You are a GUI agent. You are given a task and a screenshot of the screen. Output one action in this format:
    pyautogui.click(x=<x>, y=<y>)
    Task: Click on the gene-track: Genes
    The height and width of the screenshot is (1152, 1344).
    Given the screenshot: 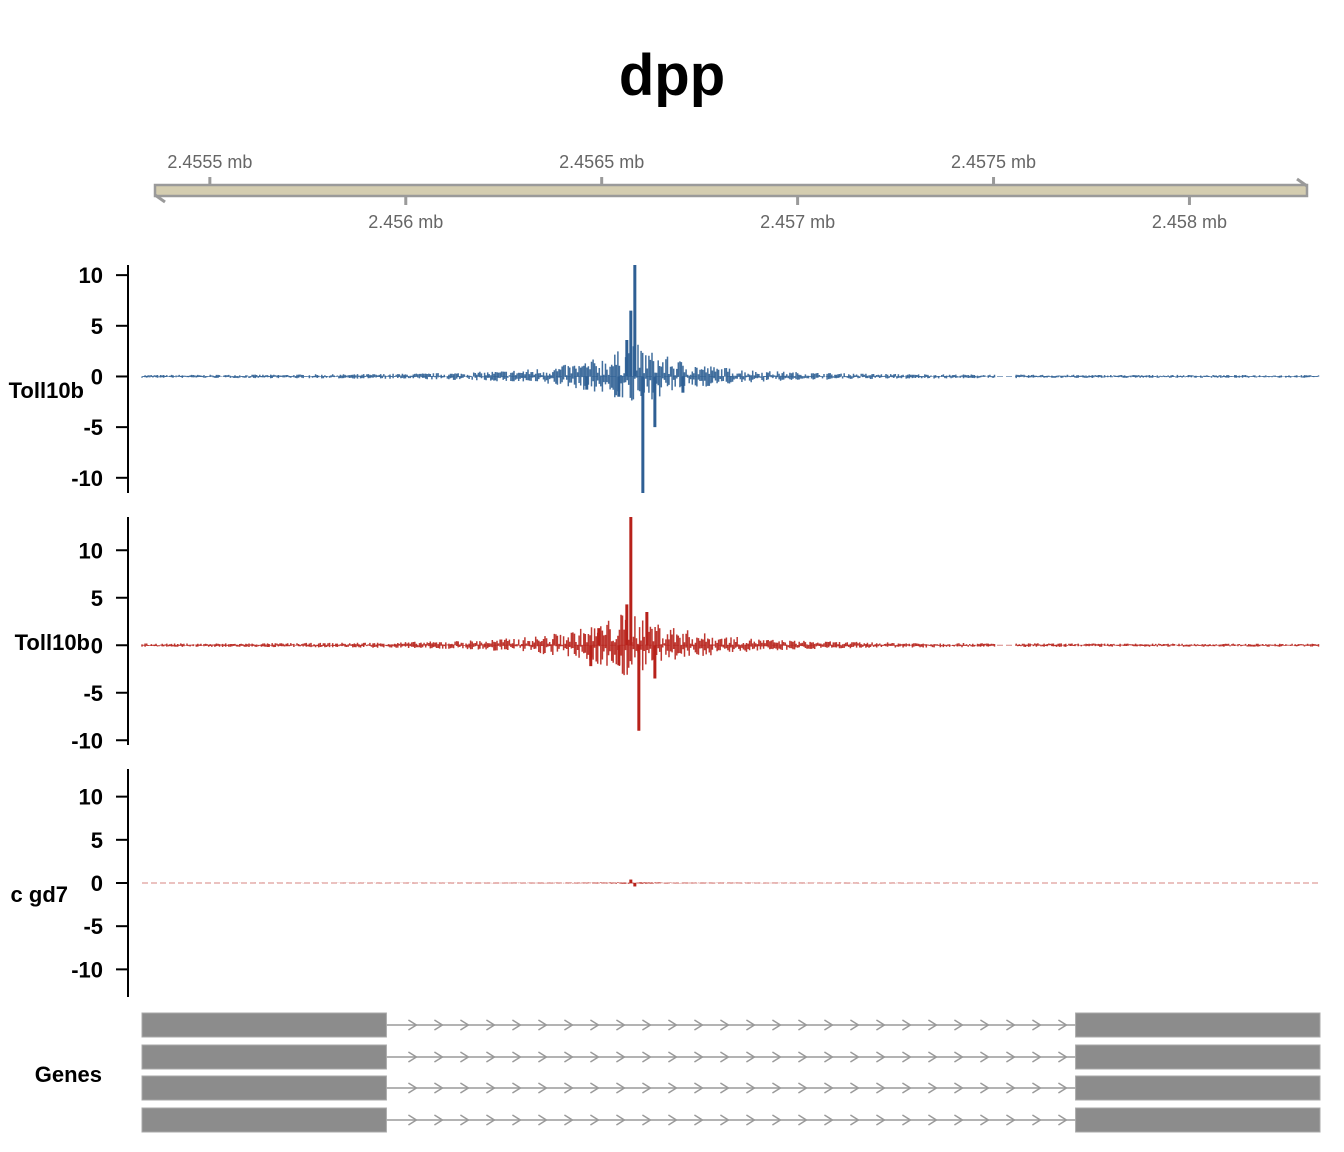 What is the action you would take?
    pyautogui.click(x=678, y=1072)
    